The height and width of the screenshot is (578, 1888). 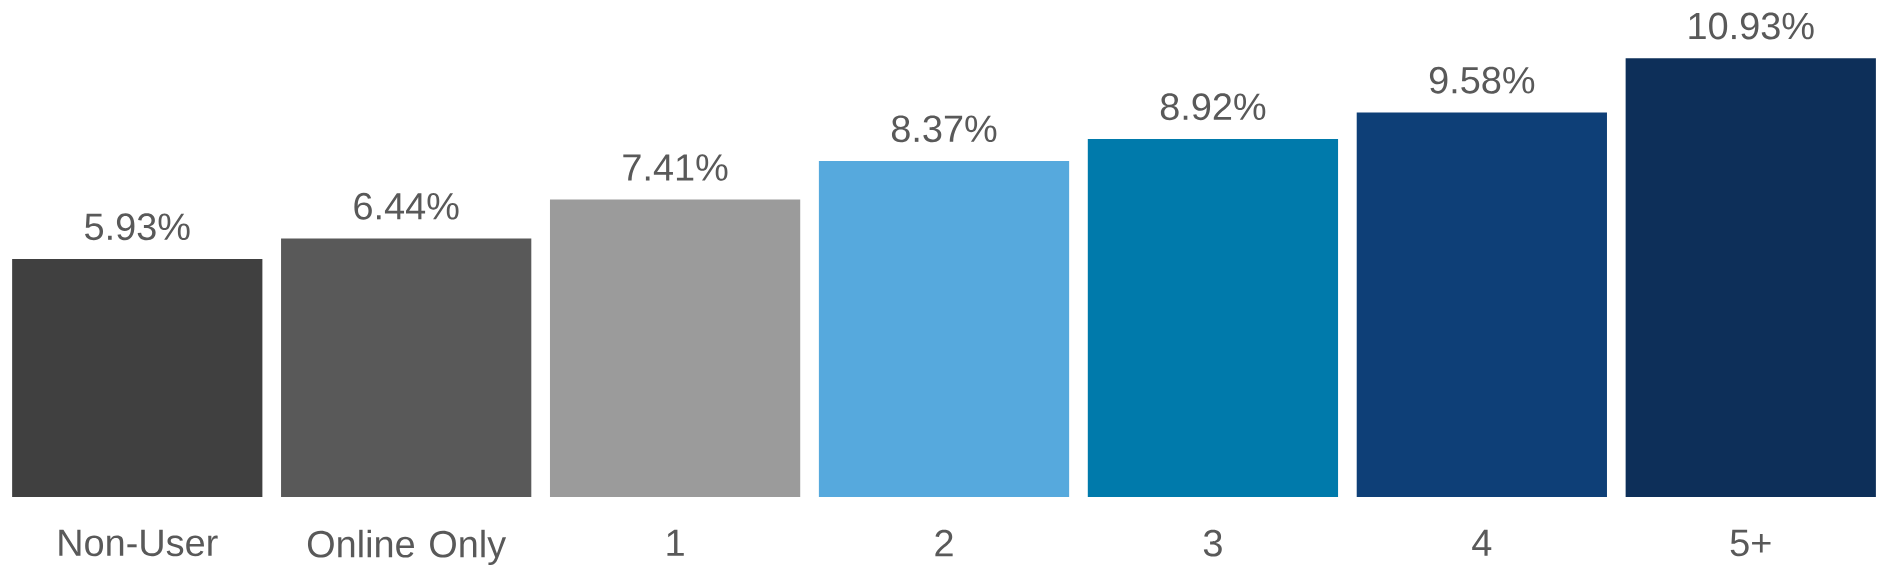 I want to click on x-tick-label: 2, so click(x=944, y=543).